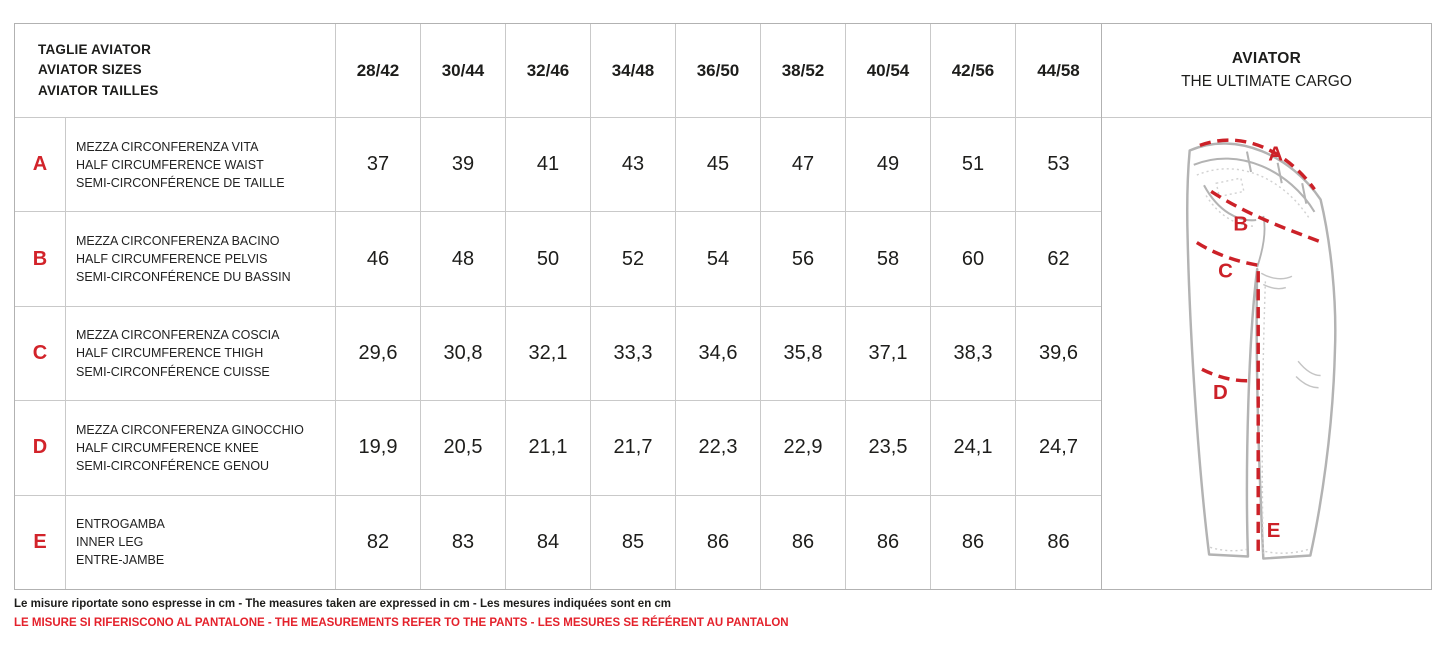 The width and height of the screenshot is (1445, 655). I want to click on measurement-value: 24,1, so click(973, 448).